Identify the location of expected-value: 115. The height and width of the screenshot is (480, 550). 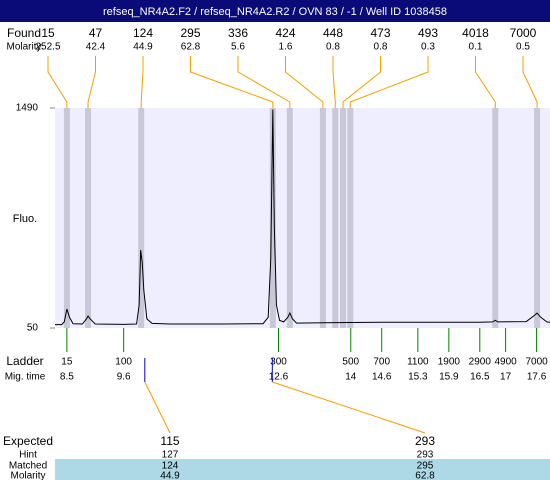
(169, 441).